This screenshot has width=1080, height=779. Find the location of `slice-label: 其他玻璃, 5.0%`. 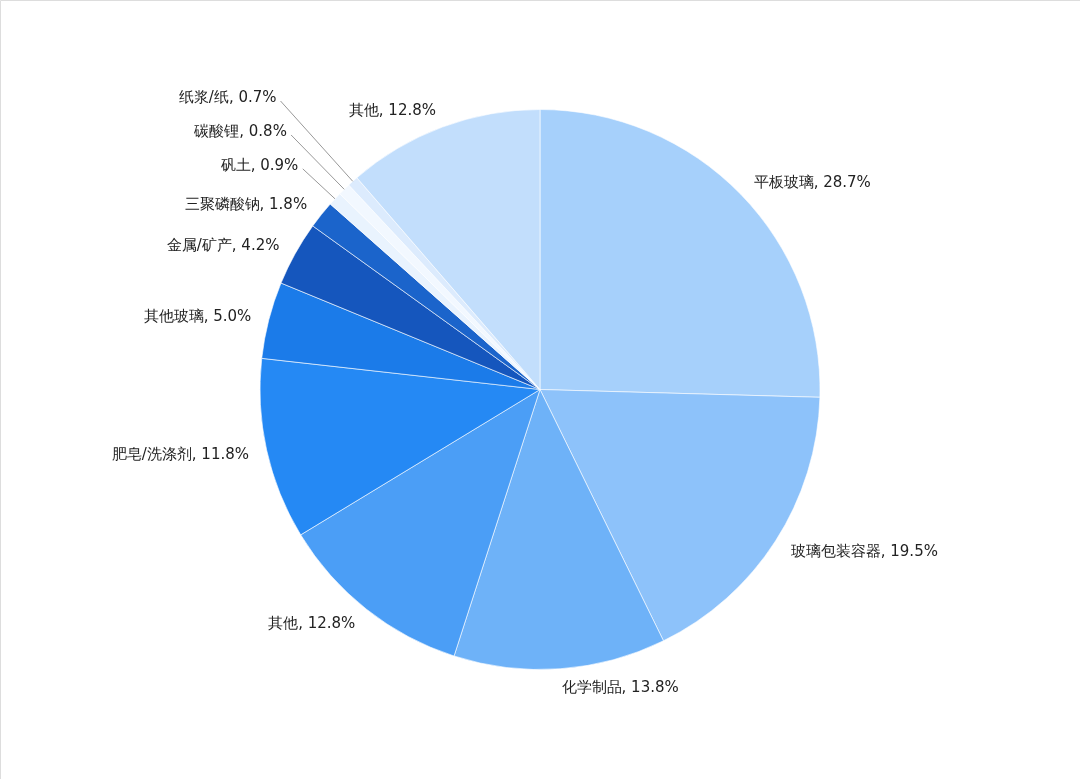

slice-label: 其他玻璃, 5.0% is located at coordinates (197, 315).